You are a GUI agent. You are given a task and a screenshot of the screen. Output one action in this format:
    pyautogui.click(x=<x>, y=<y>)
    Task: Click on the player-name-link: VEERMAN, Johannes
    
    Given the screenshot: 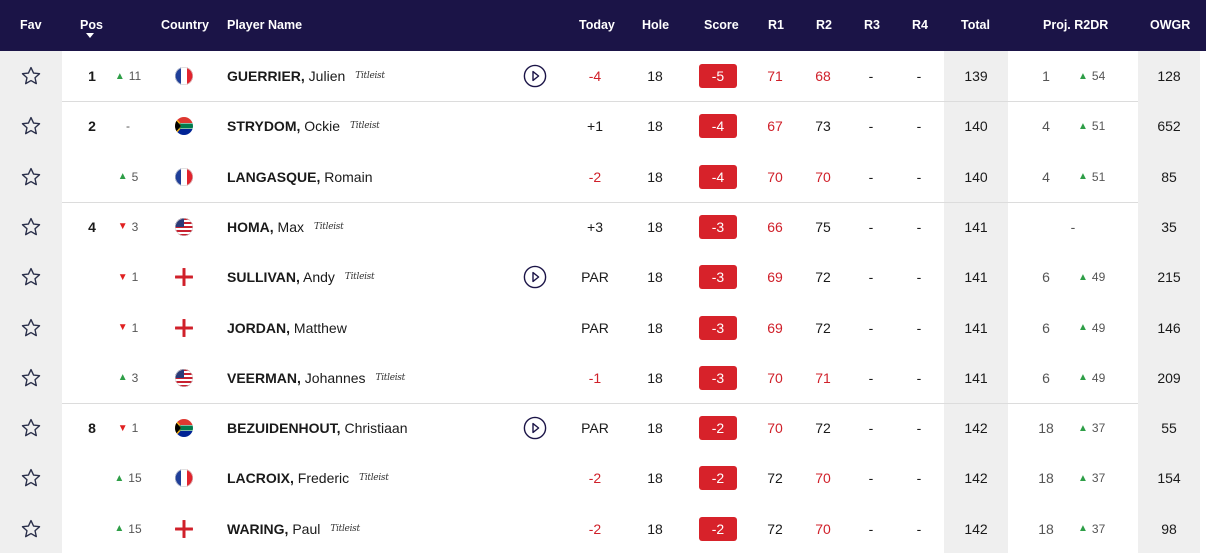 What is the action you would take?
    pyautogui.click(x=296, y=378)
    